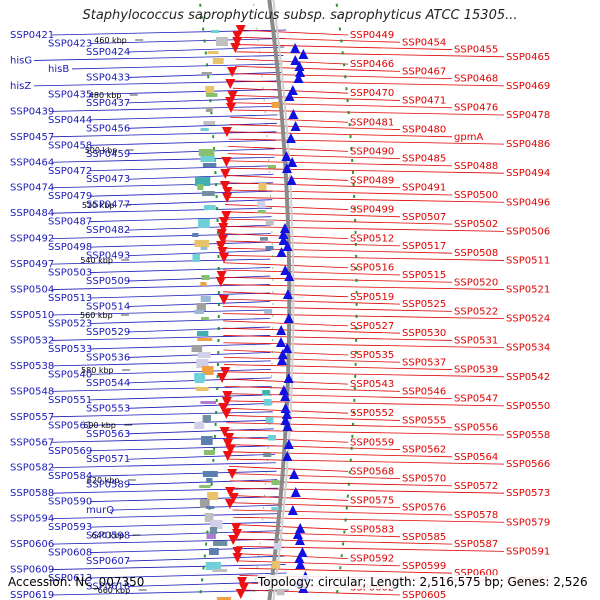 This screenshot has width=600, height=600. Describe the element at coordinates (476, 399) in the screenshot. I see `forward-gene-label: SSP0547` at that location.